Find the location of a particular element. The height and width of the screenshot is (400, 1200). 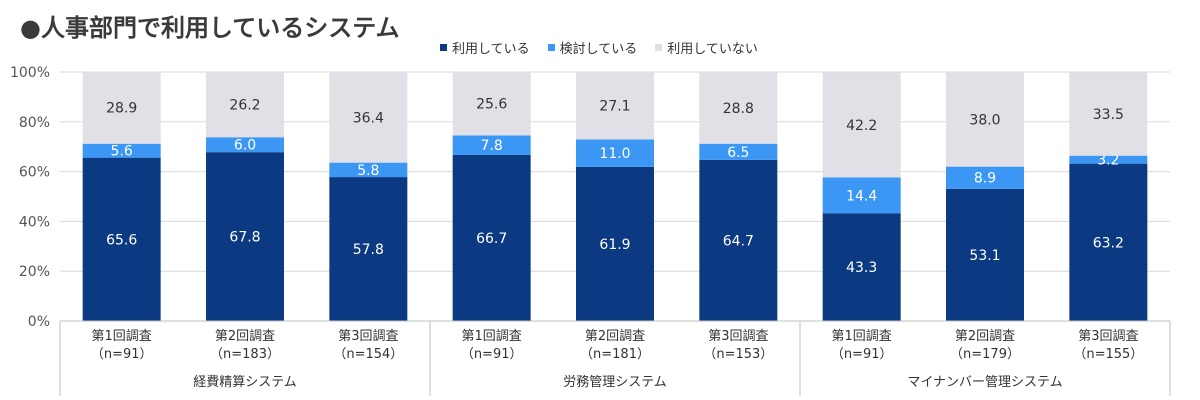

data-label: 5.6 is located at coordinates (122, 152).